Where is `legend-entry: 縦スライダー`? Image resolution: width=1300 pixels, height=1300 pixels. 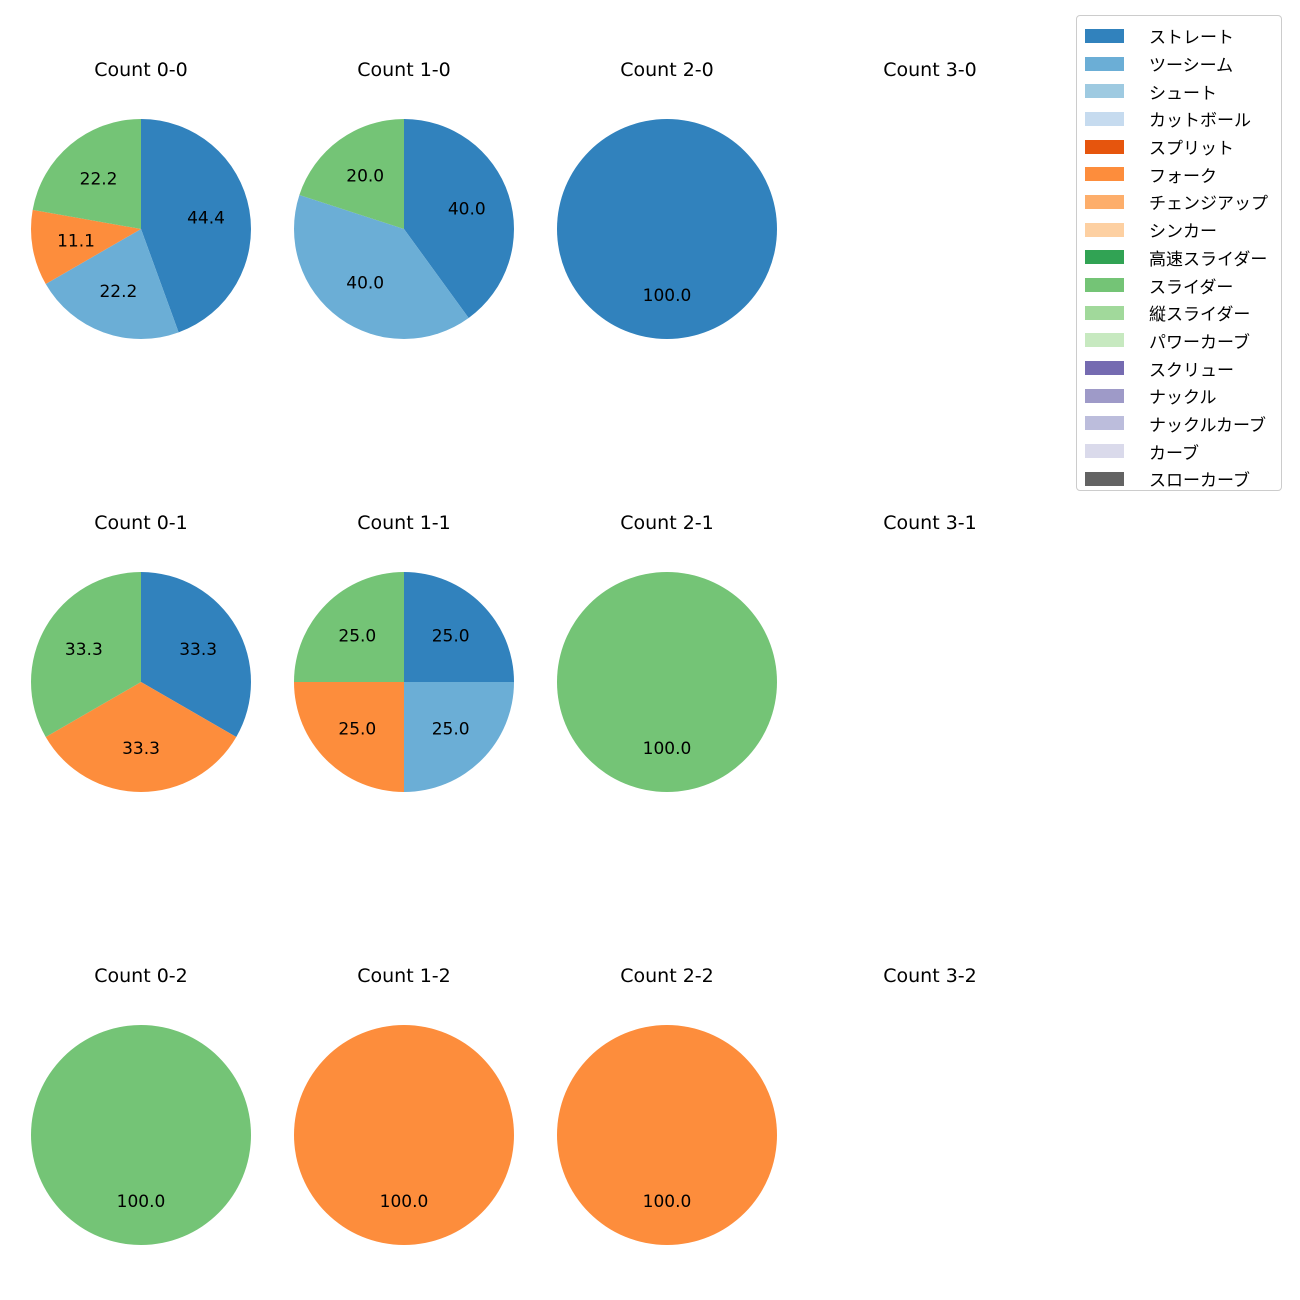
legend-entry: 縦スライダー is located at coordinates (1179, 313).